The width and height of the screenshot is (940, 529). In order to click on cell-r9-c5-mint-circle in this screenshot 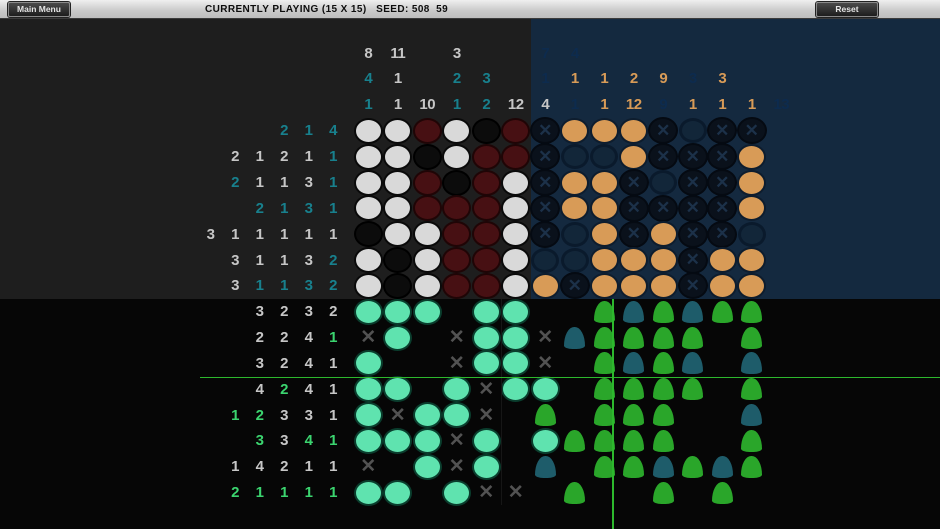, I will do `click(487, 338)`.